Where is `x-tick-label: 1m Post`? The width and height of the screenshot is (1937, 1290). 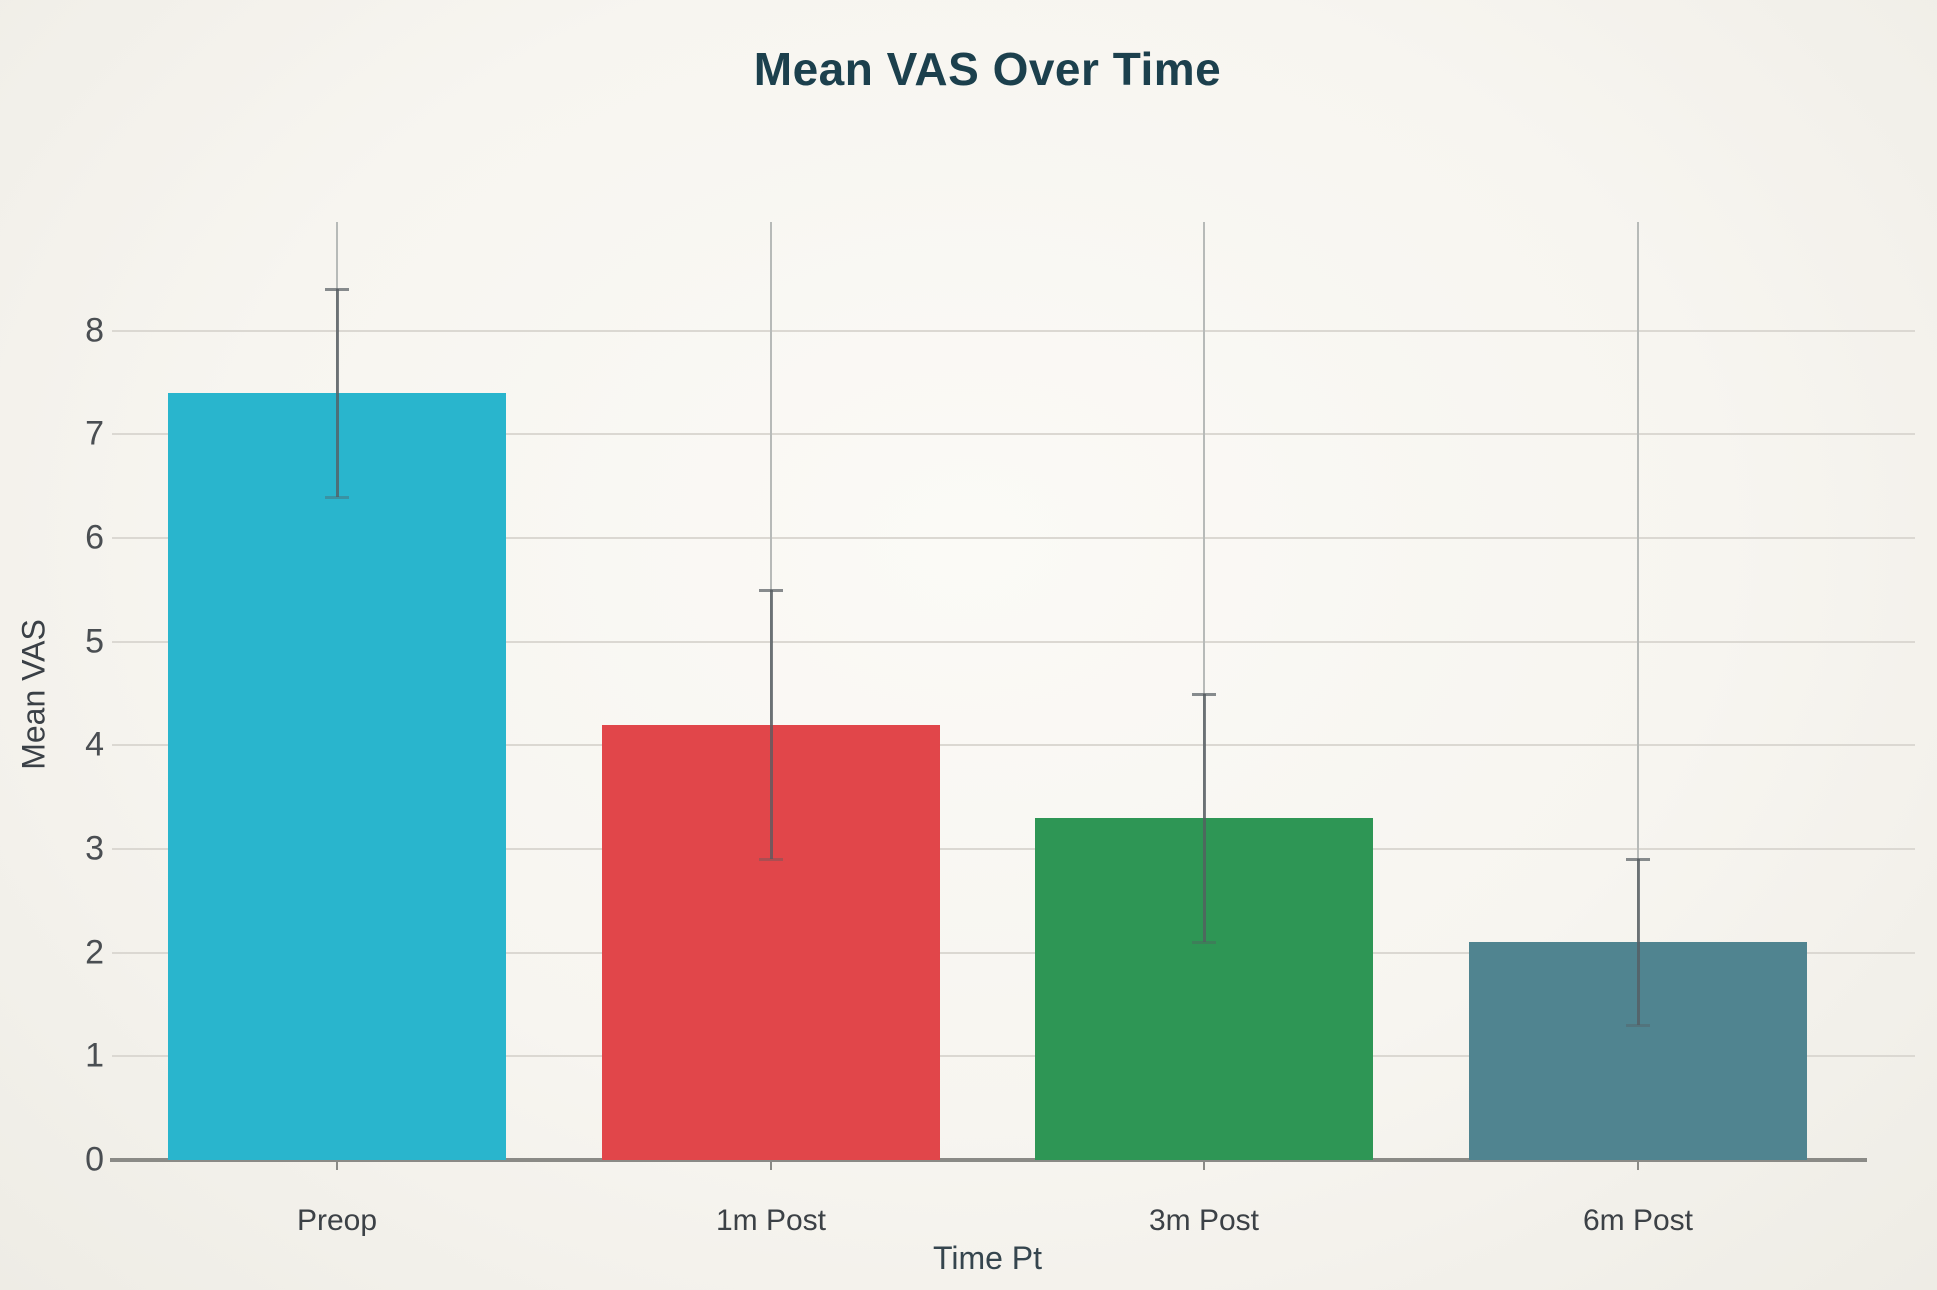
x-tick-label: 1m Post is located at coordinates (771, 1220).